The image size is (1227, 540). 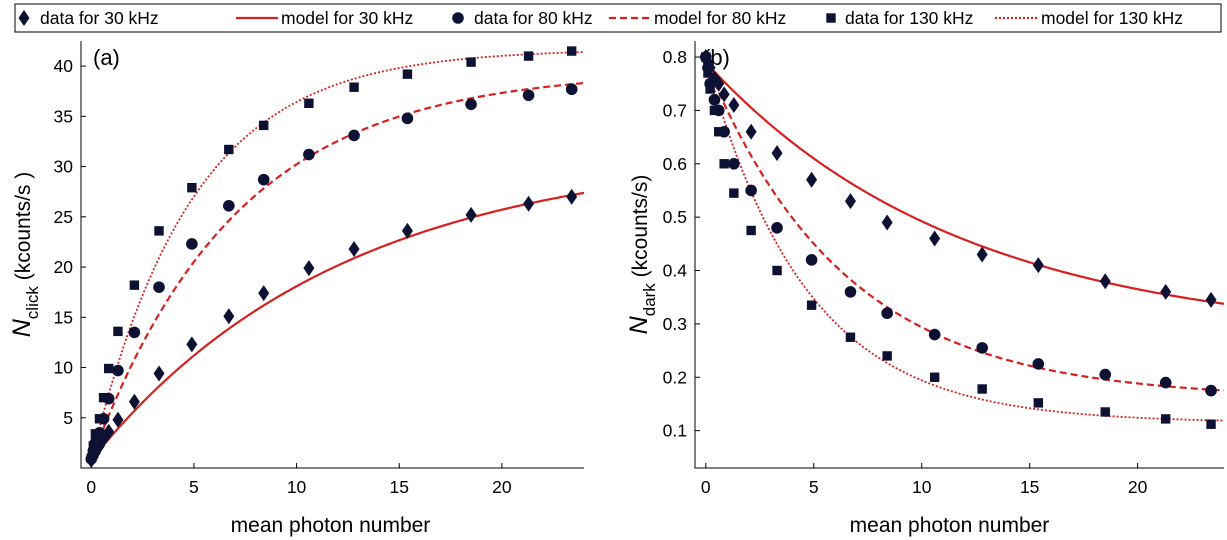 I want to click on legend-item: data for 80 kHz, so click(x=522, y=18).